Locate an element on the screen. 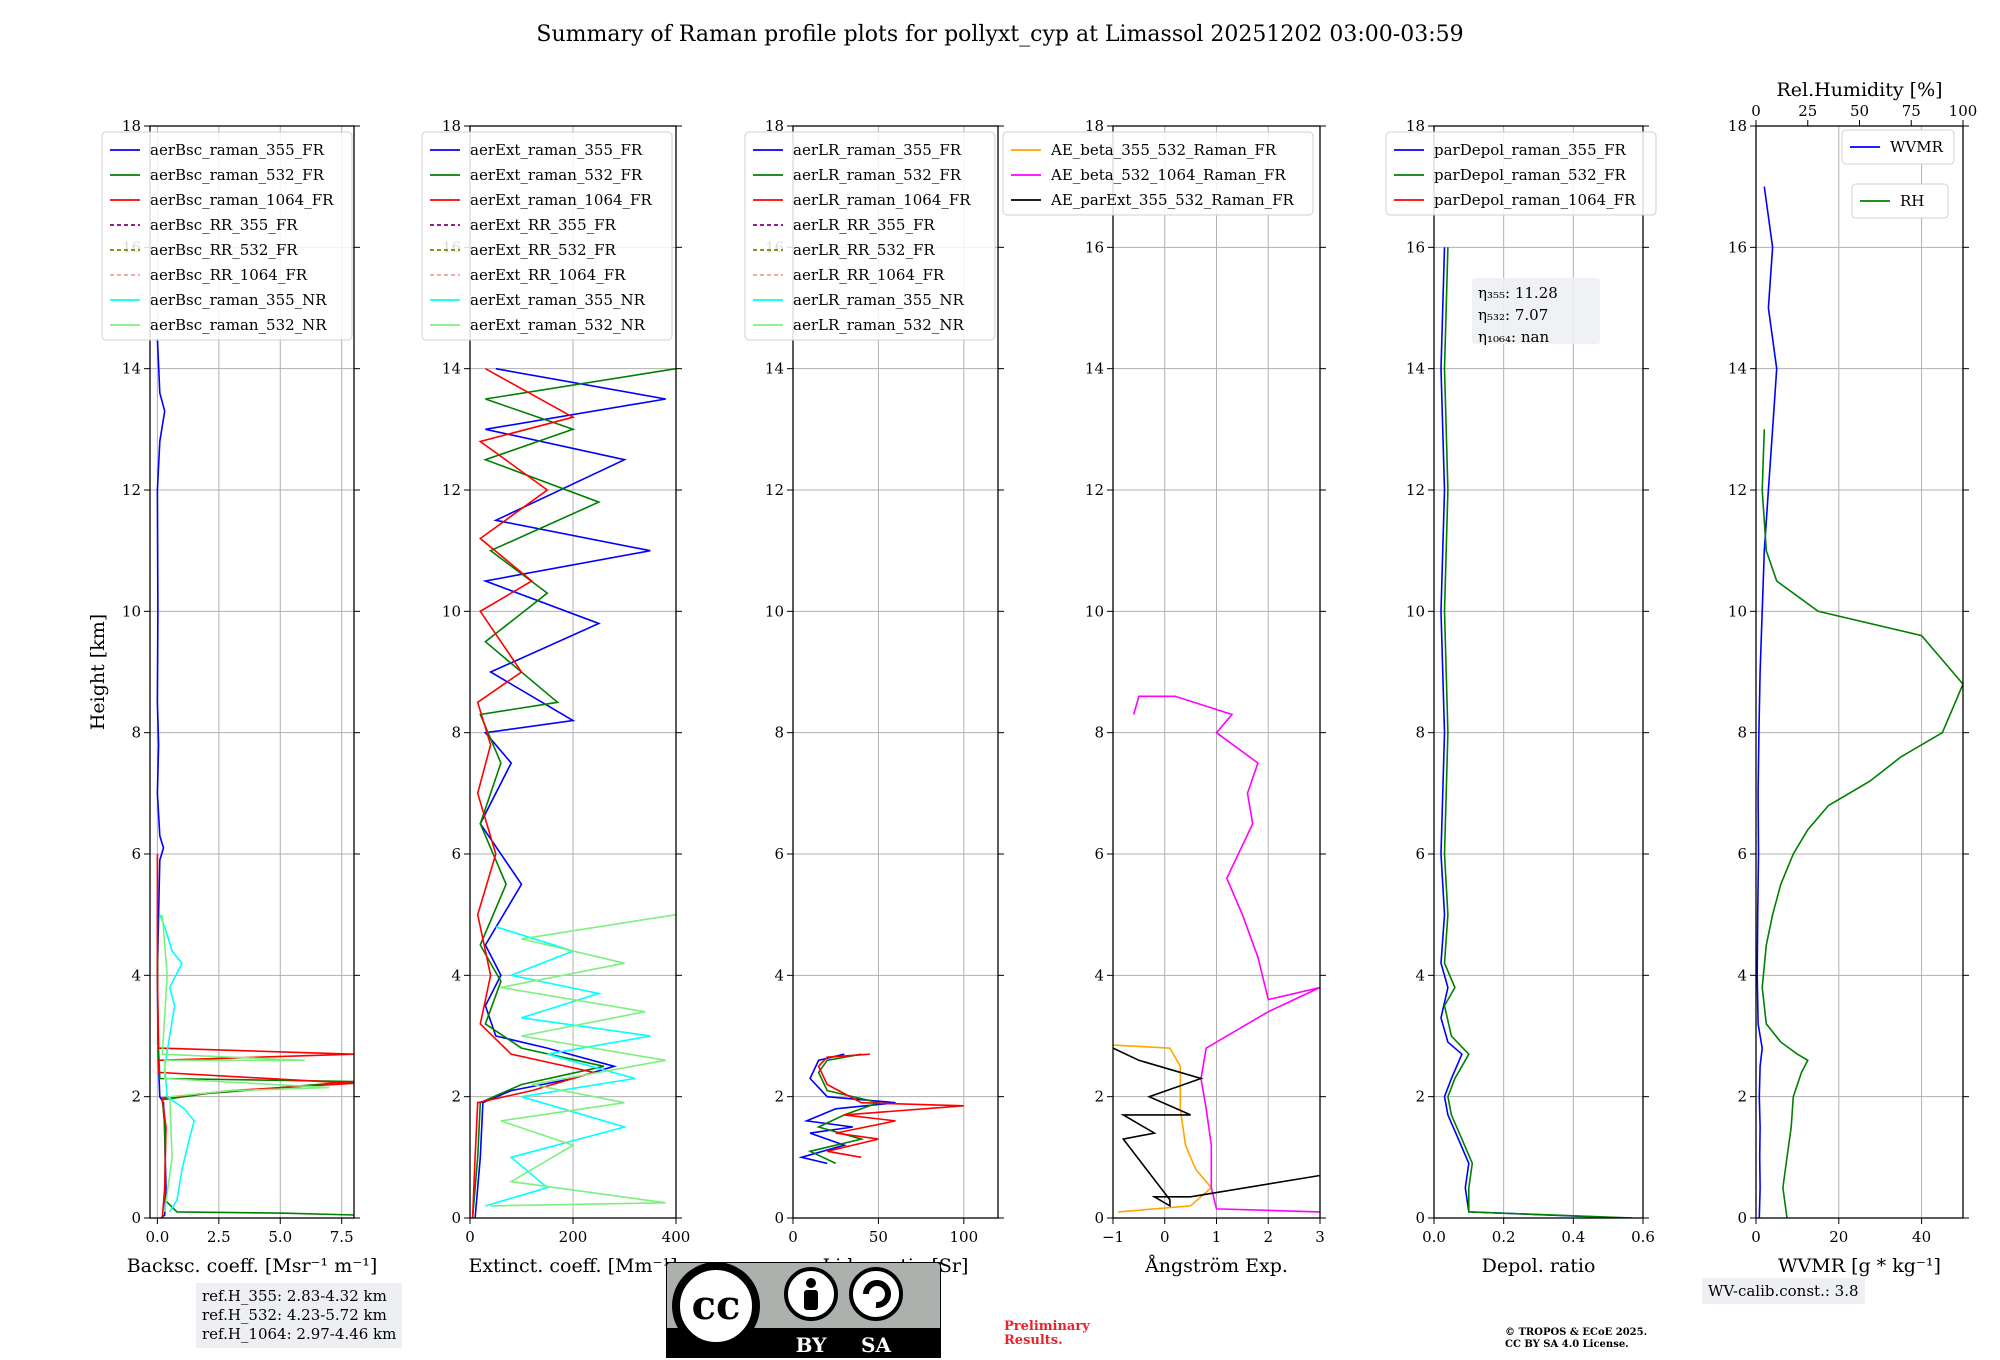 Image resolution: width=2000 pixels, height=1360 pixels. series-line-aerBsc_raman_532_FR is located at coordinates (255, 1065).